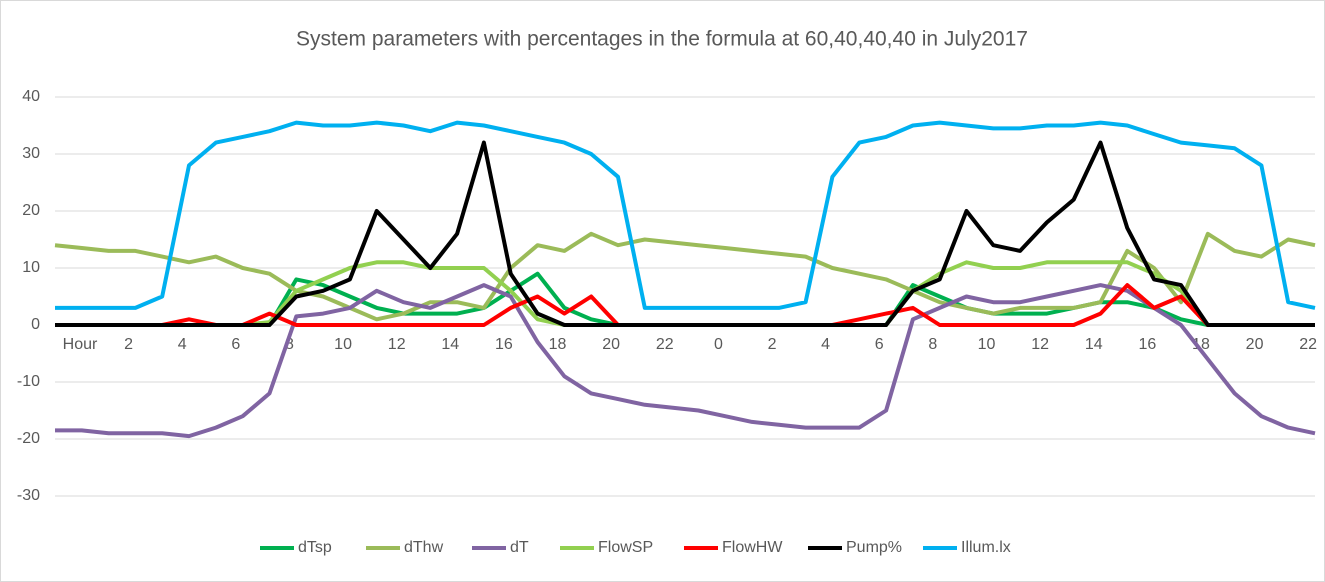 Image resolution: width=1325 pixels, height=582 pixels. What do you see at coordinates (31, 96) in the screenshot?
I see `y-tick-label: 40` at bounding box center [31, 96].